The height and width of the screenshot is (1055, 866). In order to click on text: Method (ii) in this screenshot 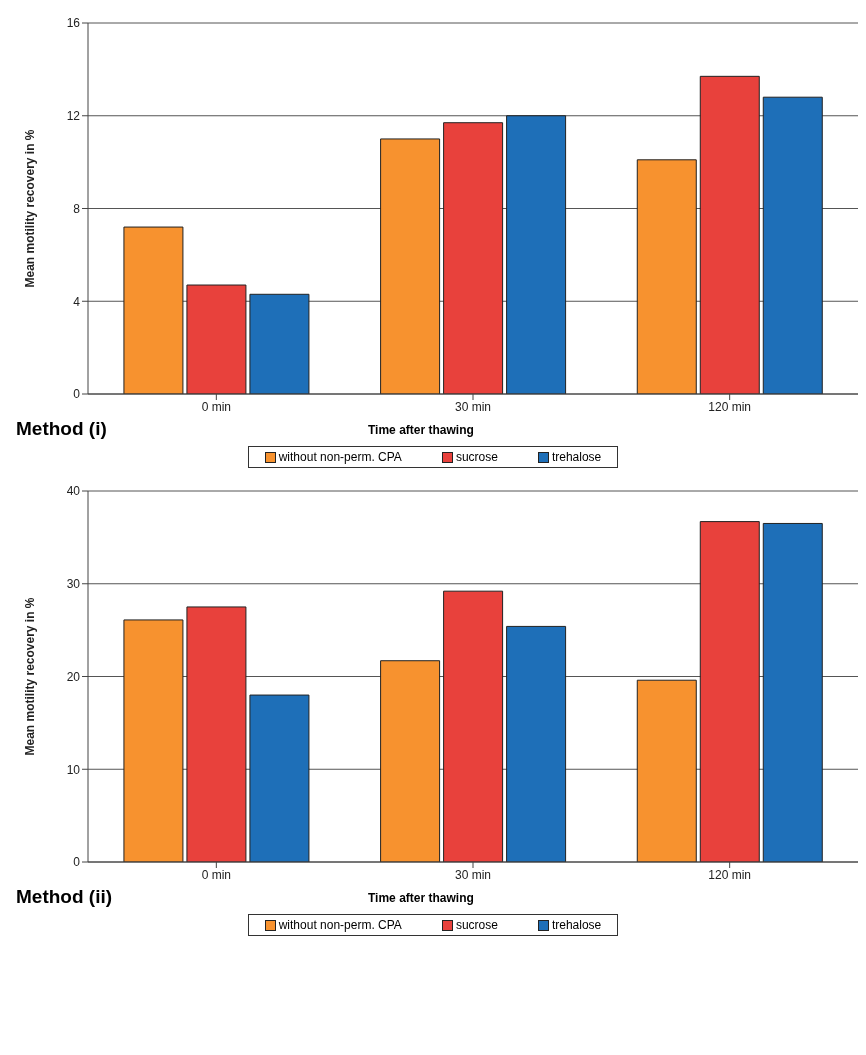, I will do `click(64, 897)`.